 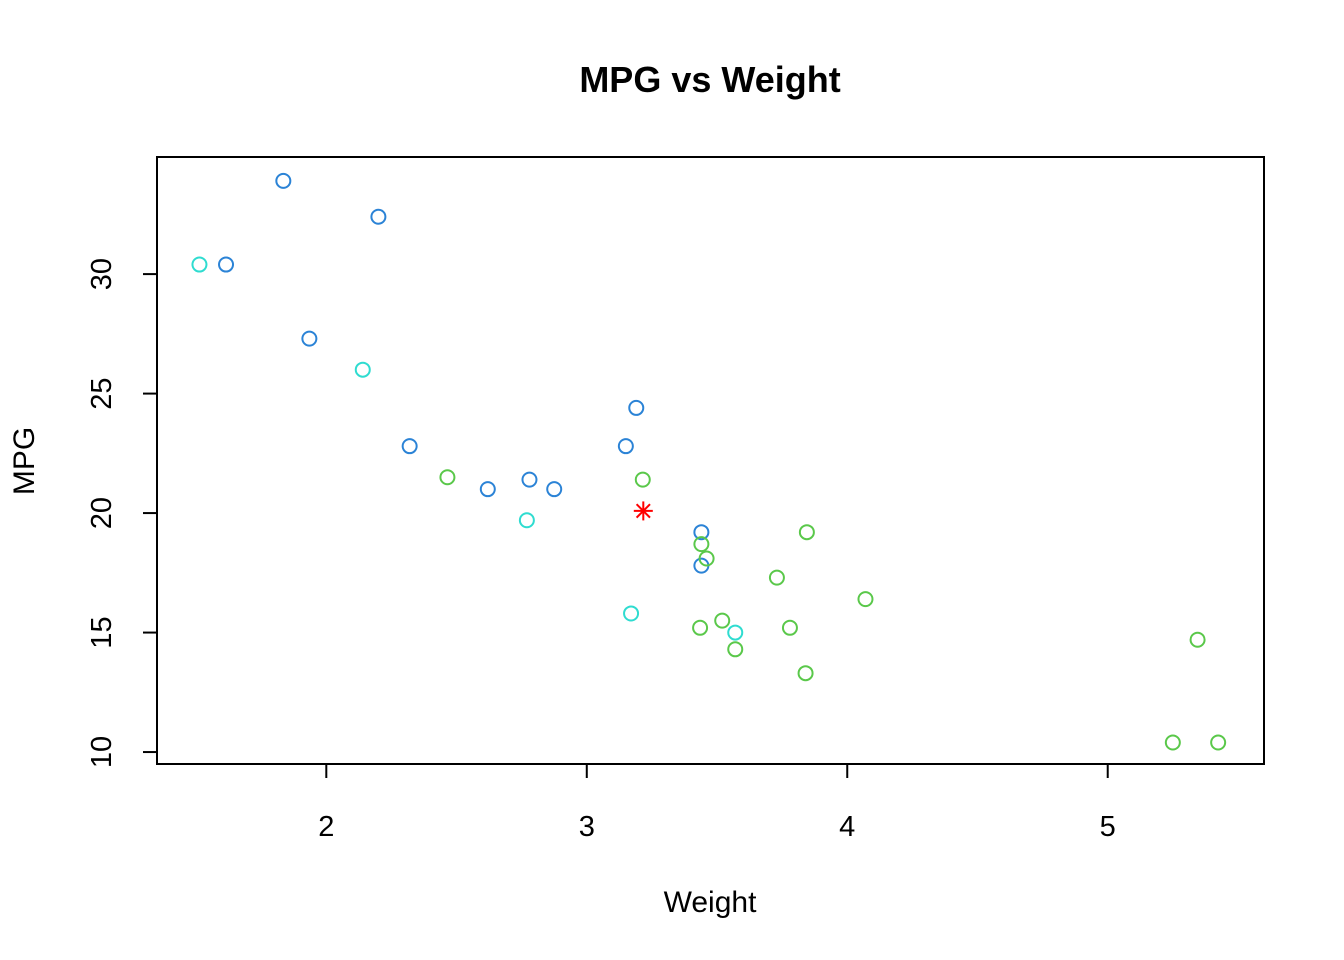 I want to click on chart-title: MPG vs Weight, so click(x=709, y=79).